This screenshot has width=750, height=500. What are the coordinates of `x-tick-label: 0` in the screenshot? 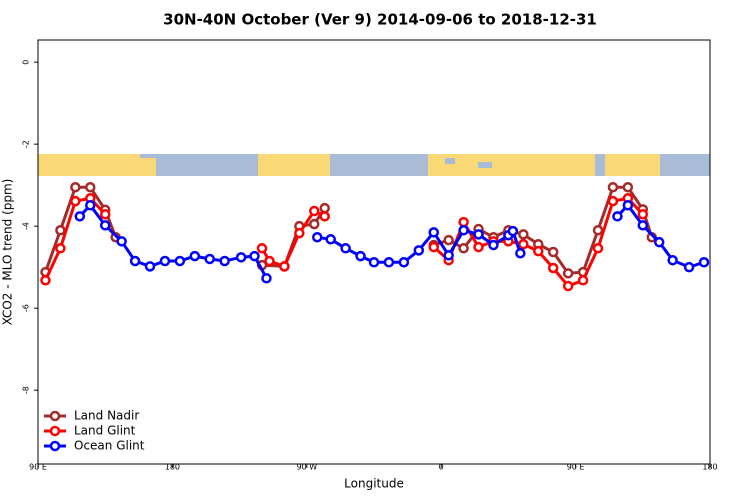 It's located at (441, 467).